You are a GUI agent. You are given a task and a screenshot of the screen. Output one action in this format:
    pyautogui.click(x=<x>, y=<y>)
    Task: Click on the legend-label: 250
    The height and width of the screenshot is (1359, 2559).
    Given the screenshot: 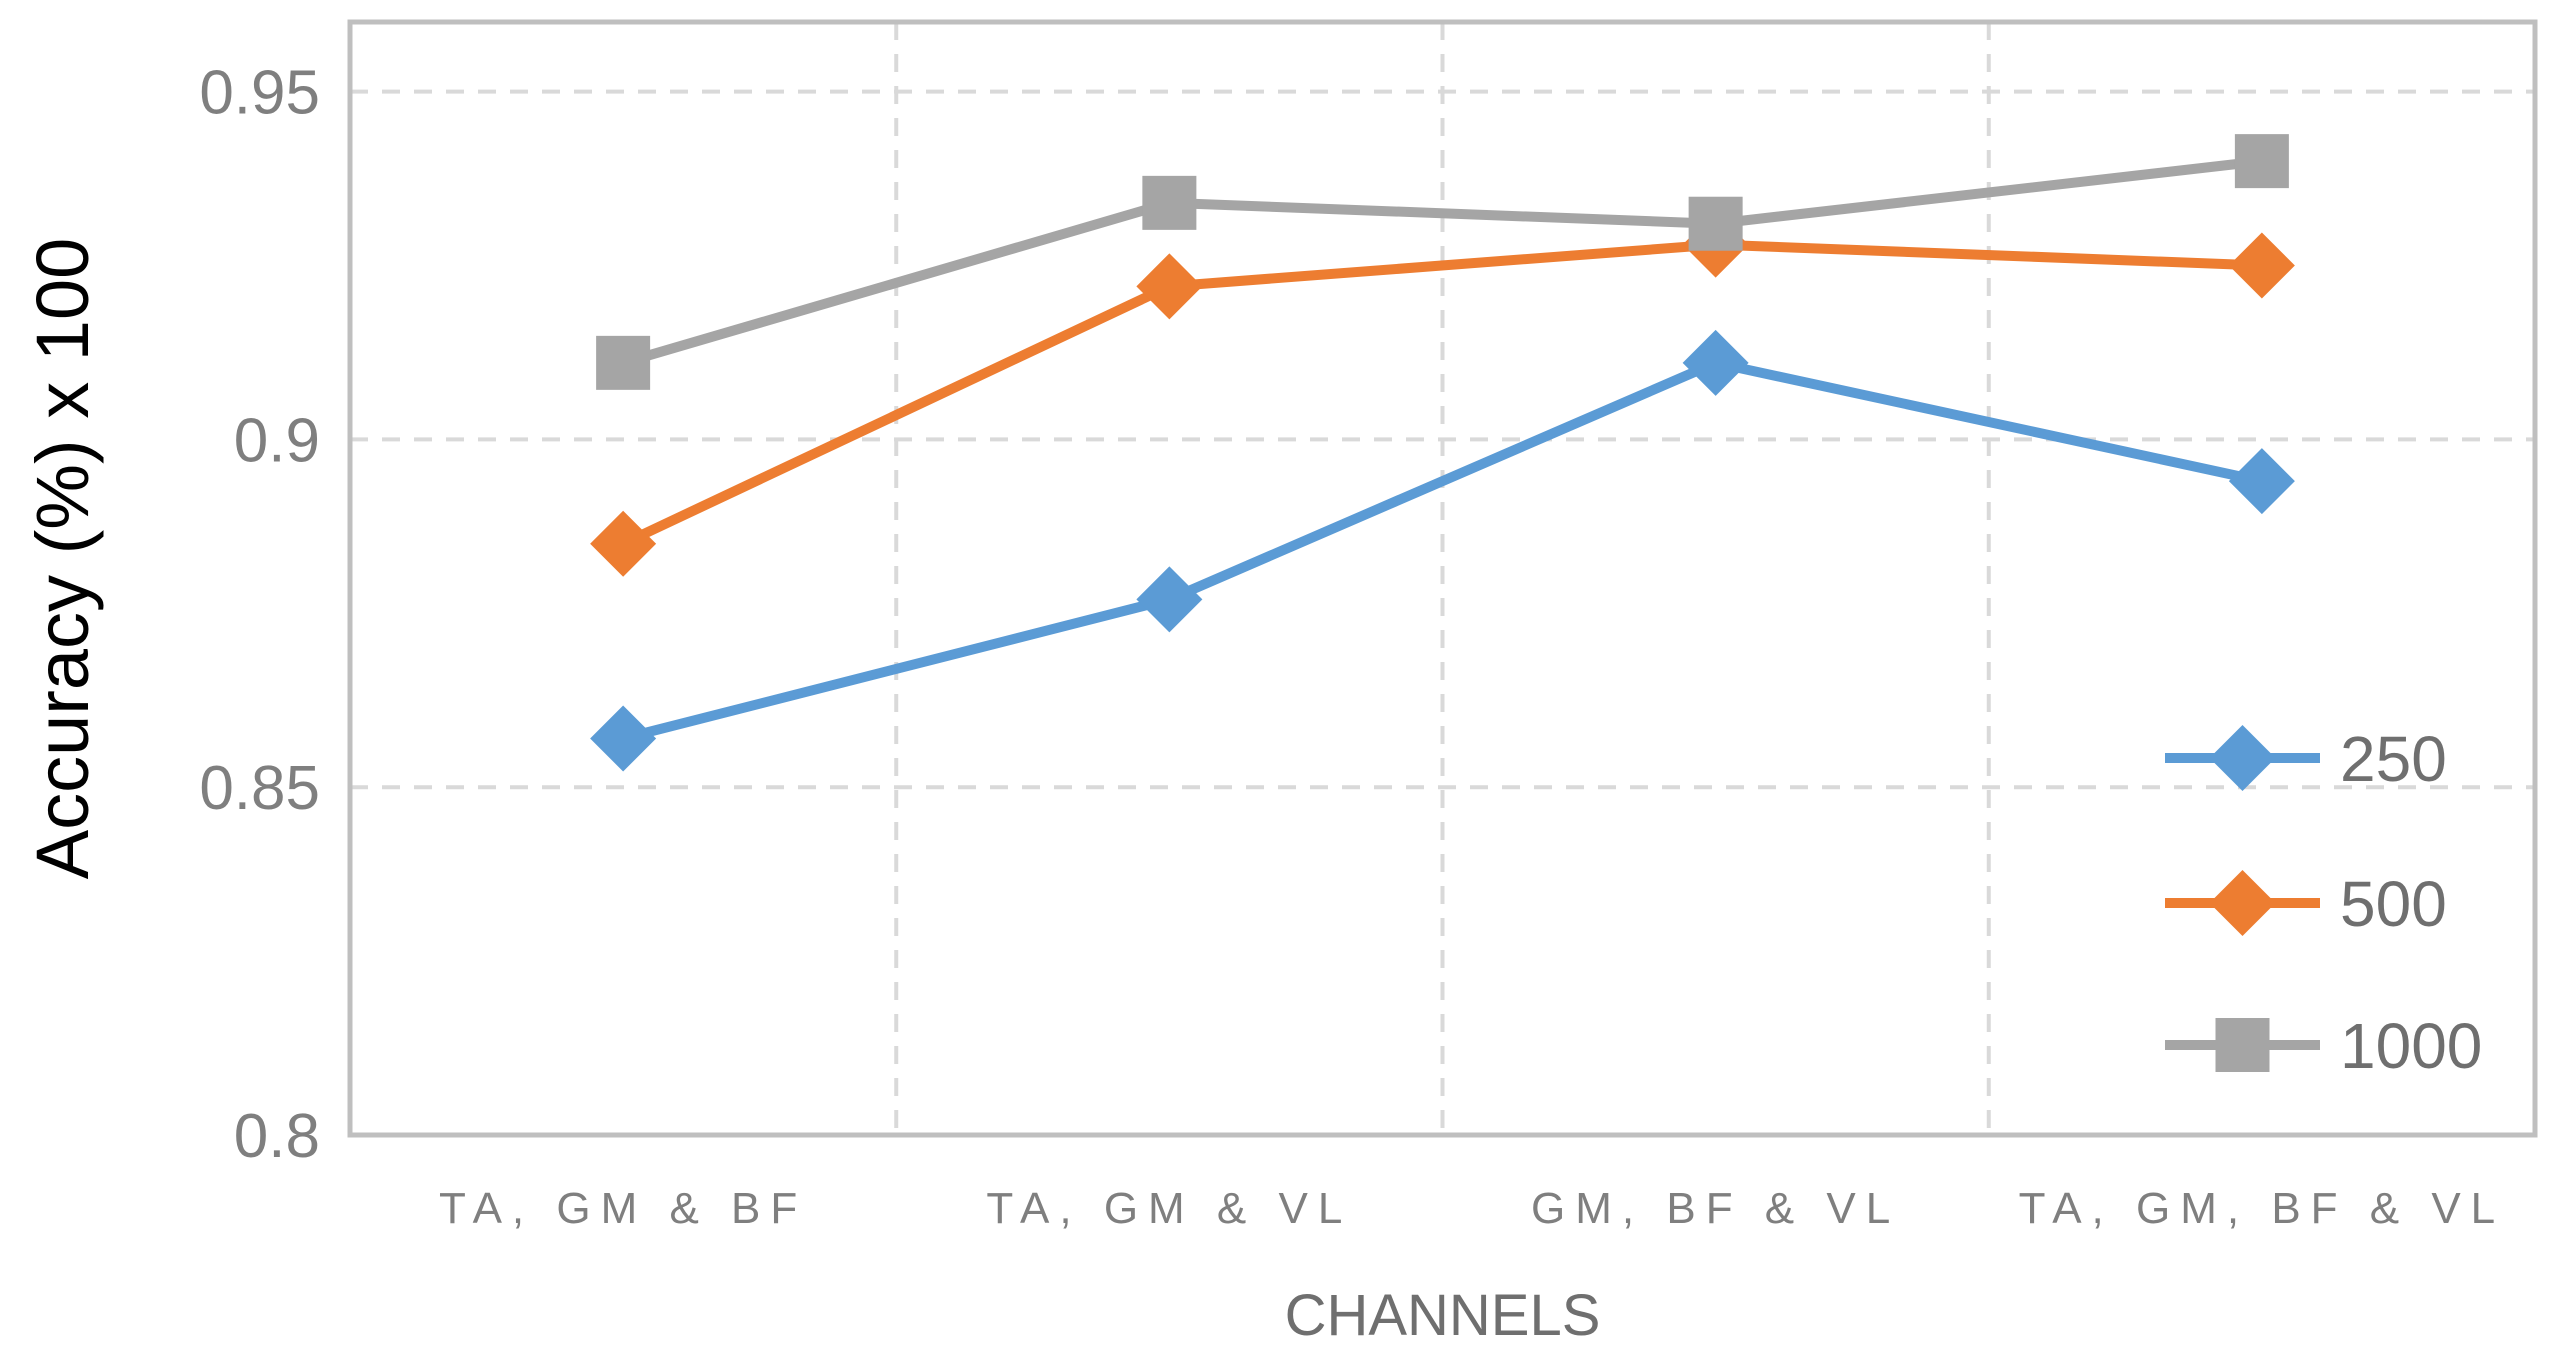 What is the action you would take?
    pyautogui.click(x=2393, y=759)
    